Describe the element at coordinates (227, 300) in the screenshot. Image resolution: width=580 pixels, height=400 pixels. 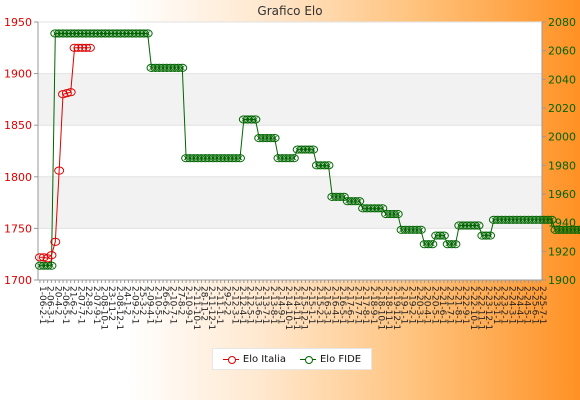
I see `x-tick-label: 29-2-2` at that location.